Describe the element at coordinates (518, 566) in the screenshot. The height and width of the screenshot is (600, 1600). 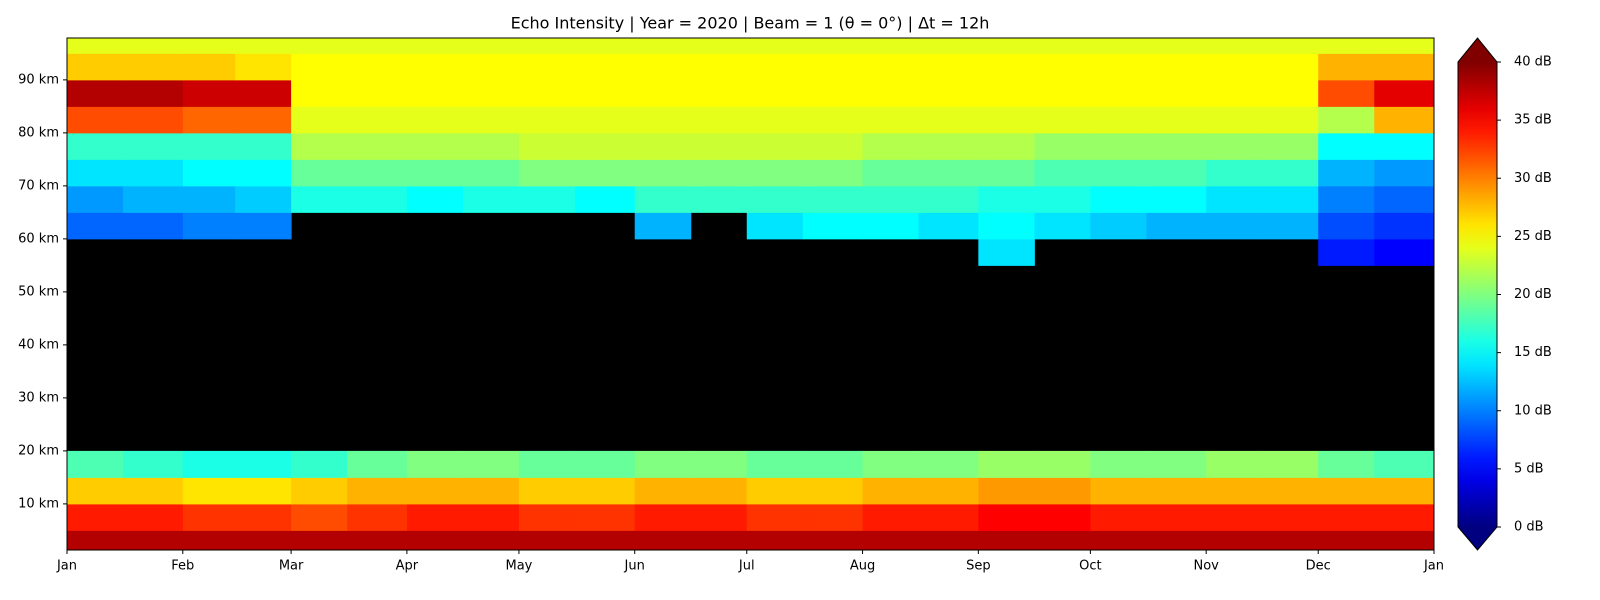
I see `x-tick-label: May` at that location.